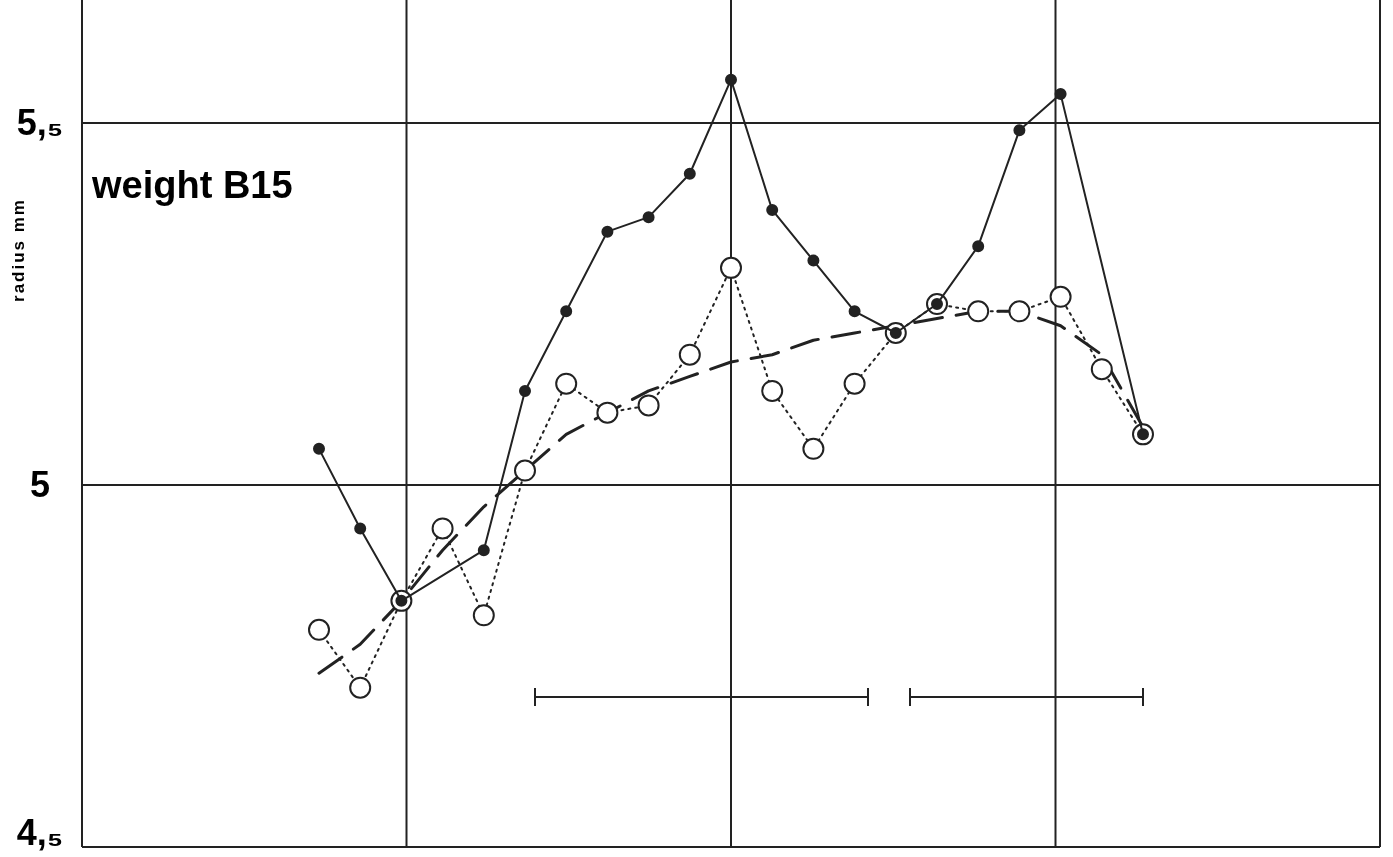 This screenshot has height=857, width=1393. I want to click on y-tick-label: 5,₅, so click(40, 123).